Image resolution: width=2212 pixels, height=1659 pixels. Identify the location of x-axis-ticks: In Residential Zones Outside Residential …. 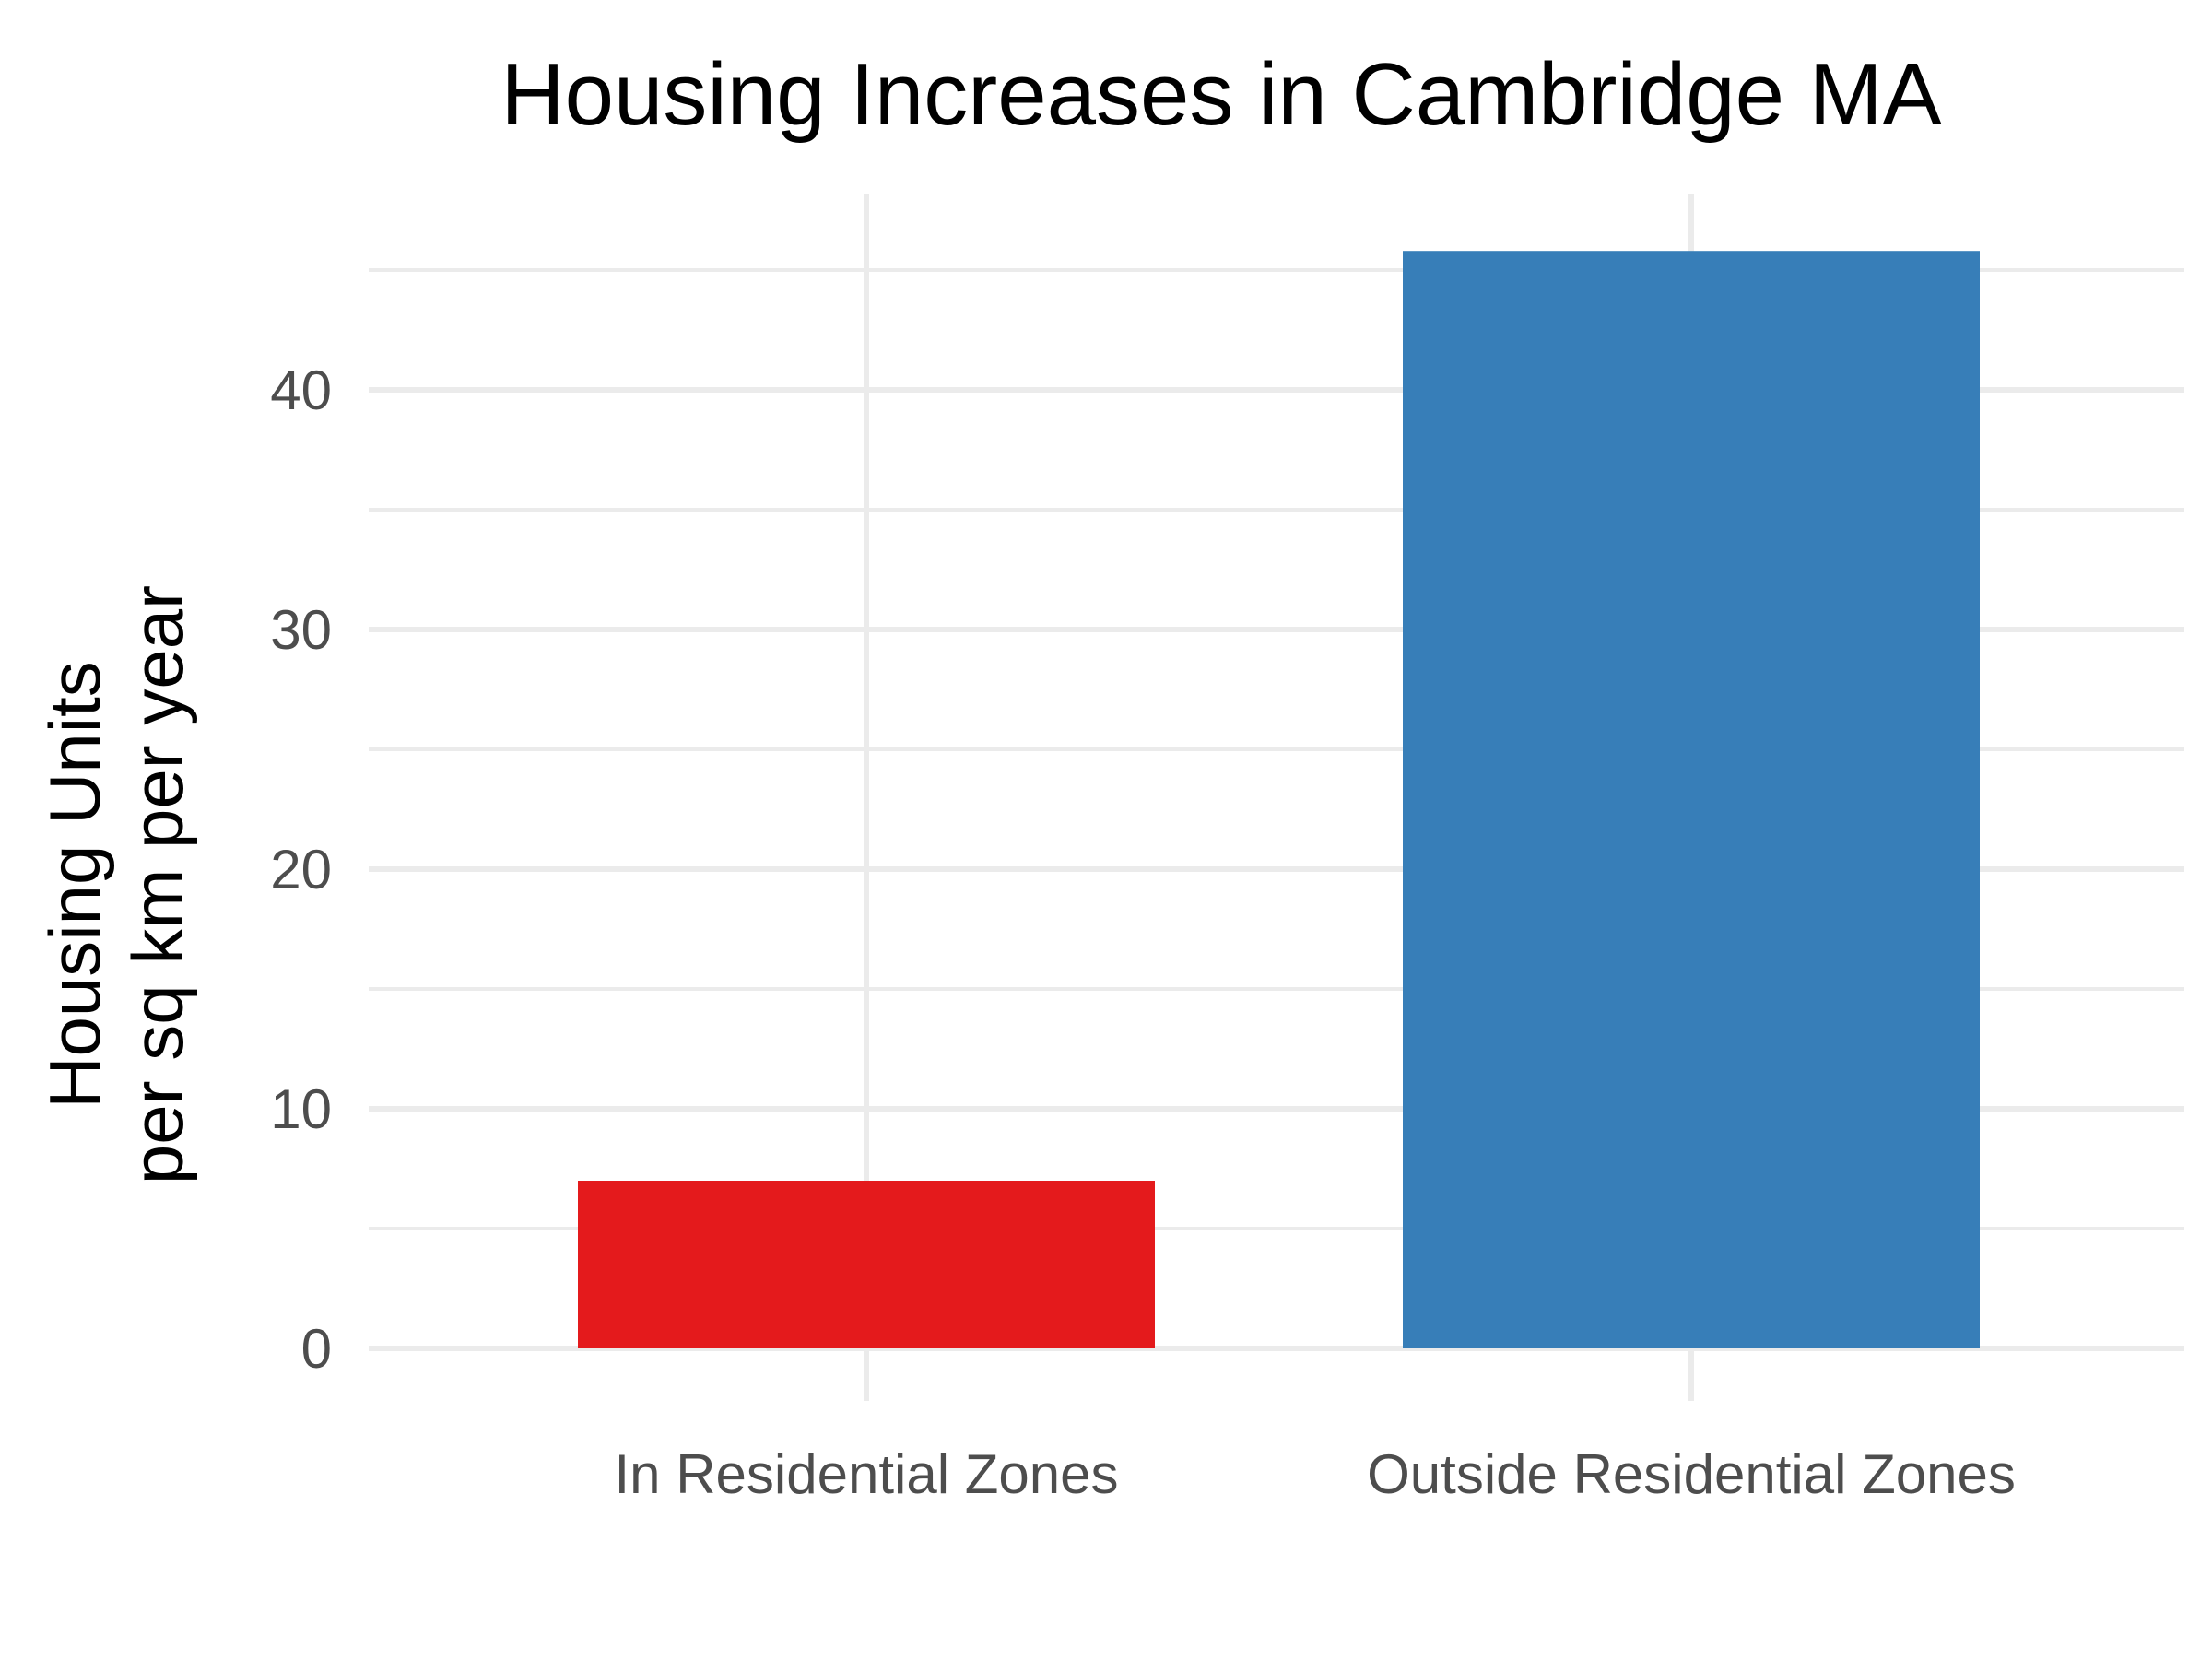
(1315, 1474).